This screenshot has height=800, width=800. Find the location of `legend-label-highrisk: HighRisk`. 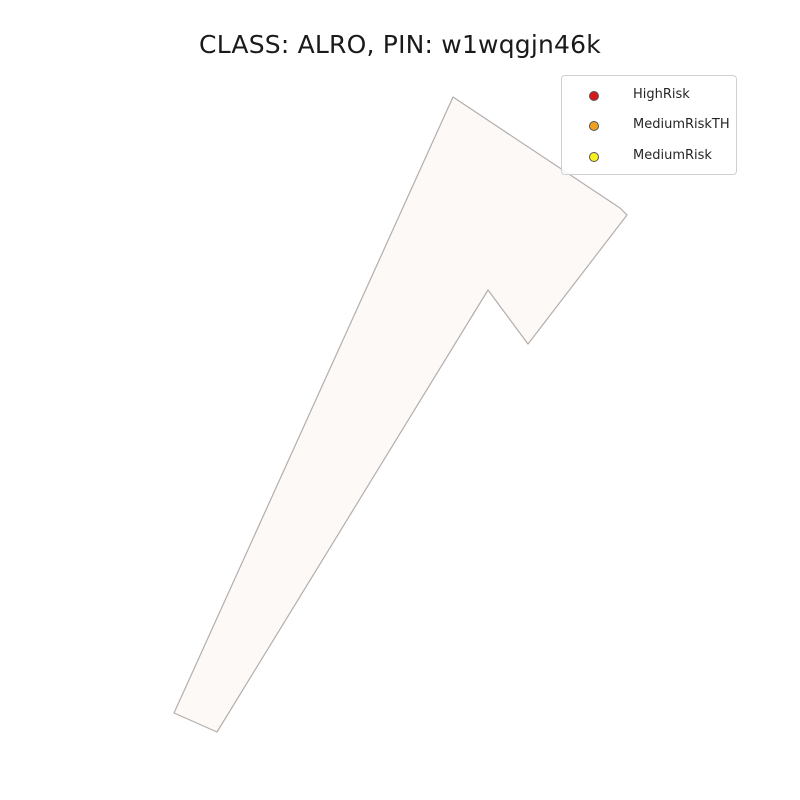

legend-label-highrisk: HighRisk is located at coordinates (661, 94).